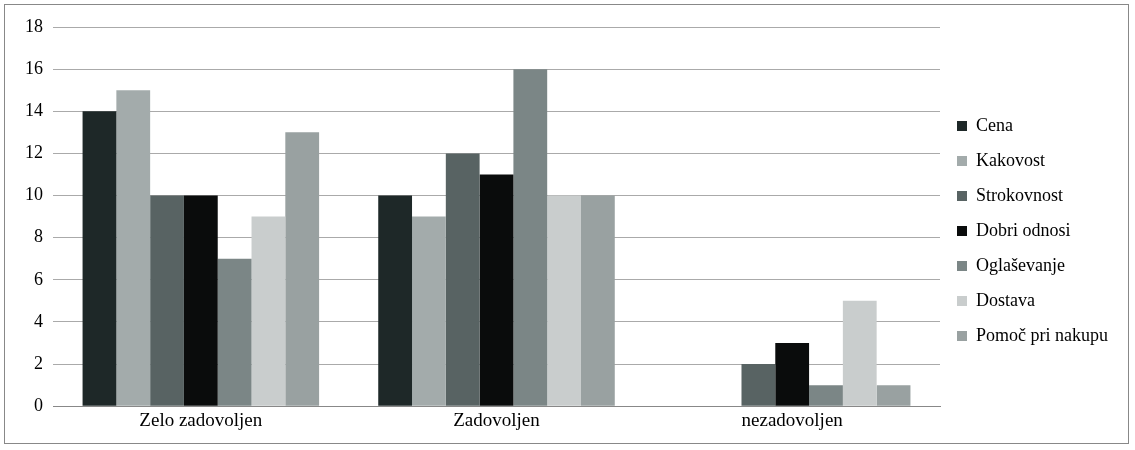 This screenshot has height=450, width=1135. Describe the element at coordinates (34, 152) in the screenshot. I see `y-tick-label: 12` at that location.